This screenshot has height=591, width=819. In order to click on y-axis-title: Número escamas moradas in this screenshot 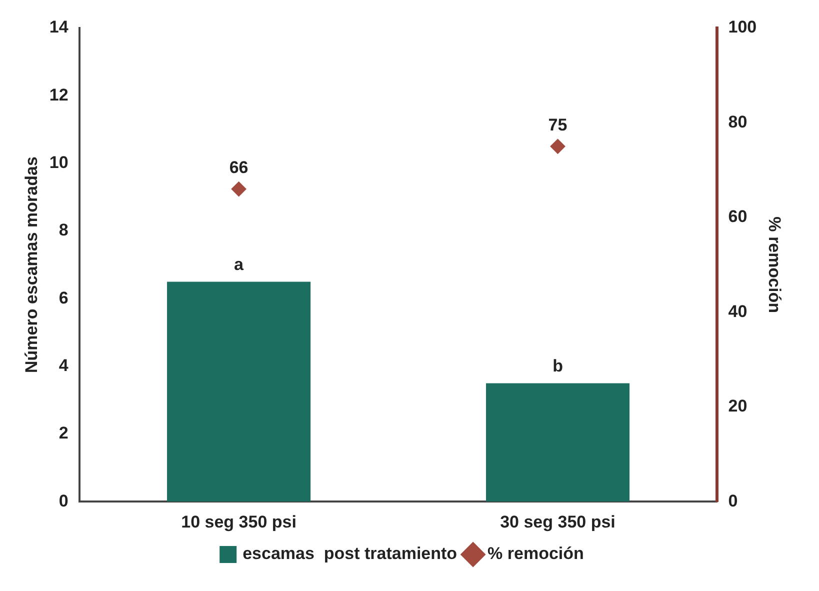, I will do `click(31, 264)`.